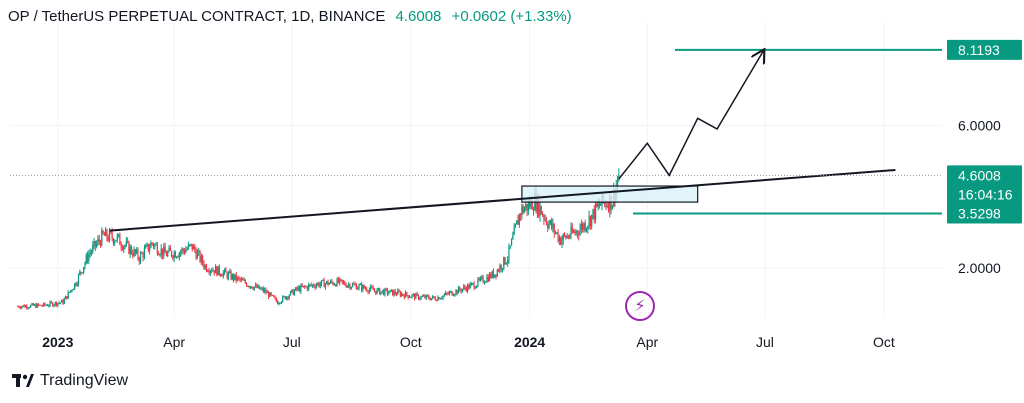 The height and width of the screenshot is (403, 1024). What do you see at coordinates (640, 306) in the screenshot?
I see `lightning-icon: ⚡` at bounding box center [640, 306].